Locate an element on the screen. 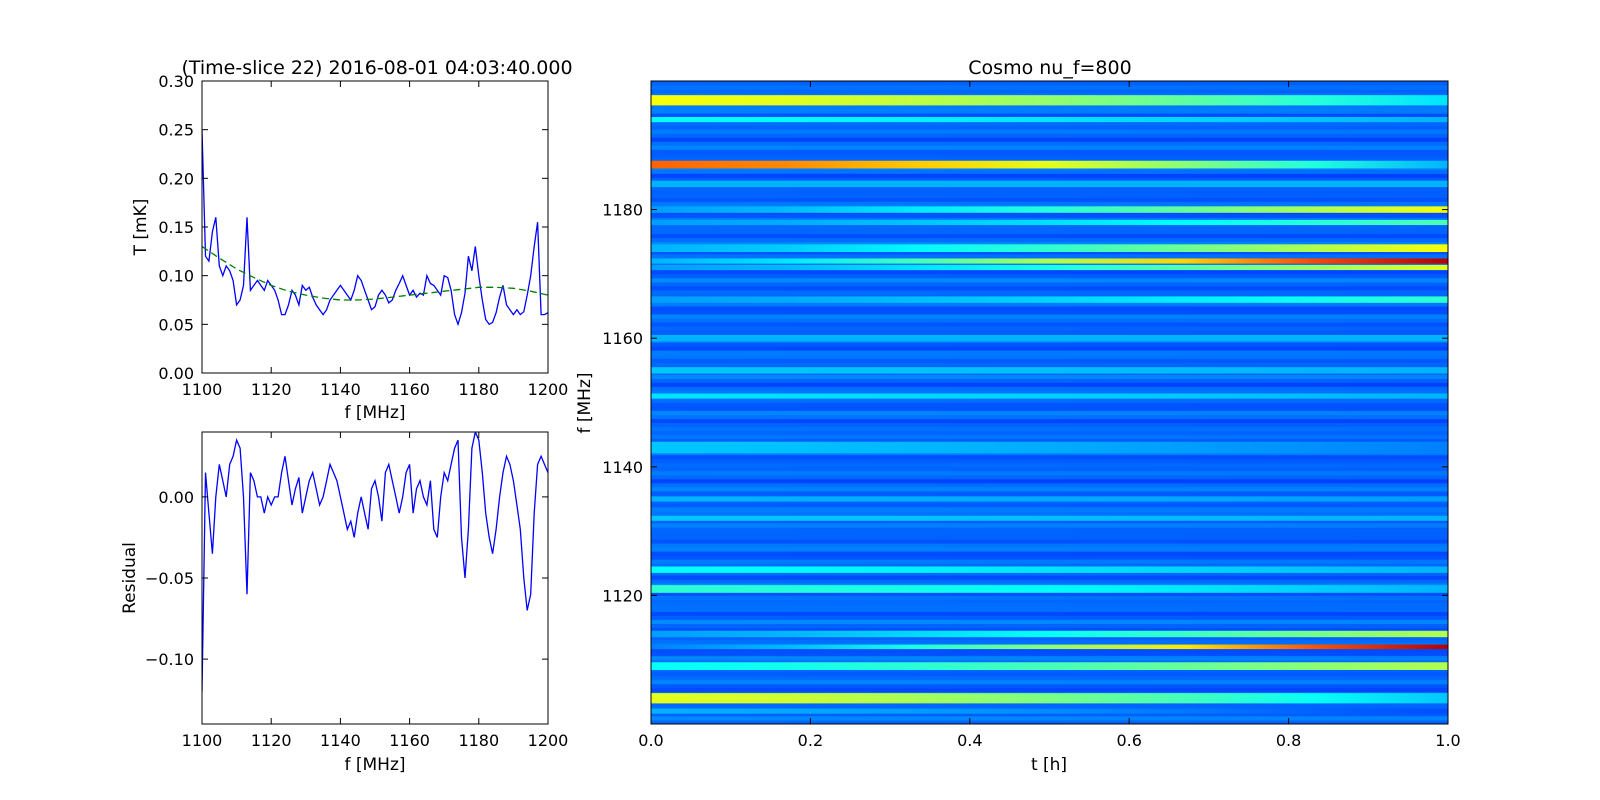 The height and width of the screenshot is (800, 1600). waterfall-ytick-label: 1160 is located at coordinates (622, 338).